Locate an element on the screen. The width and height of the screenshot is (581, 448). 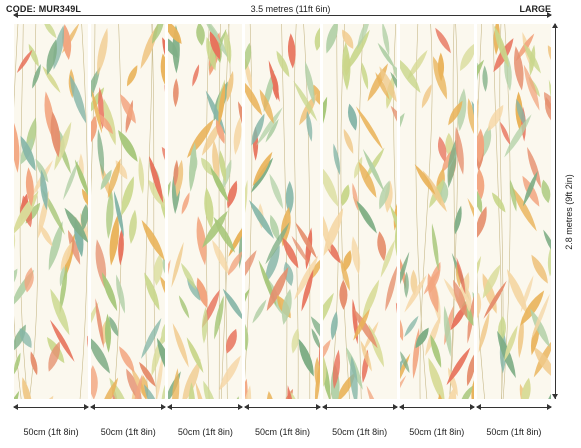
height-arrow-up-icon is located at coordinates (555, 25).